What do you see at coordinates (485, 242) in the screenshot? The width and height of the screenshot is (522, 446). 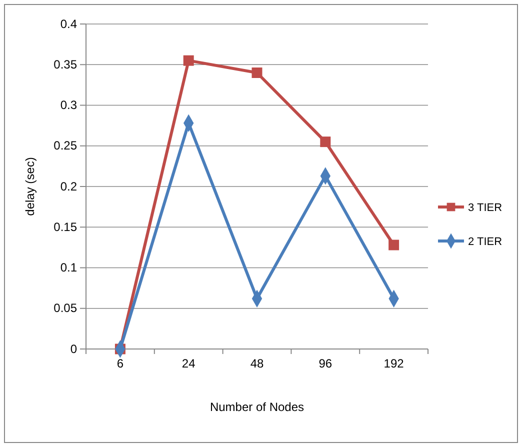 I see `legend-label: 2 TIER` at bounding box center [485, 242].